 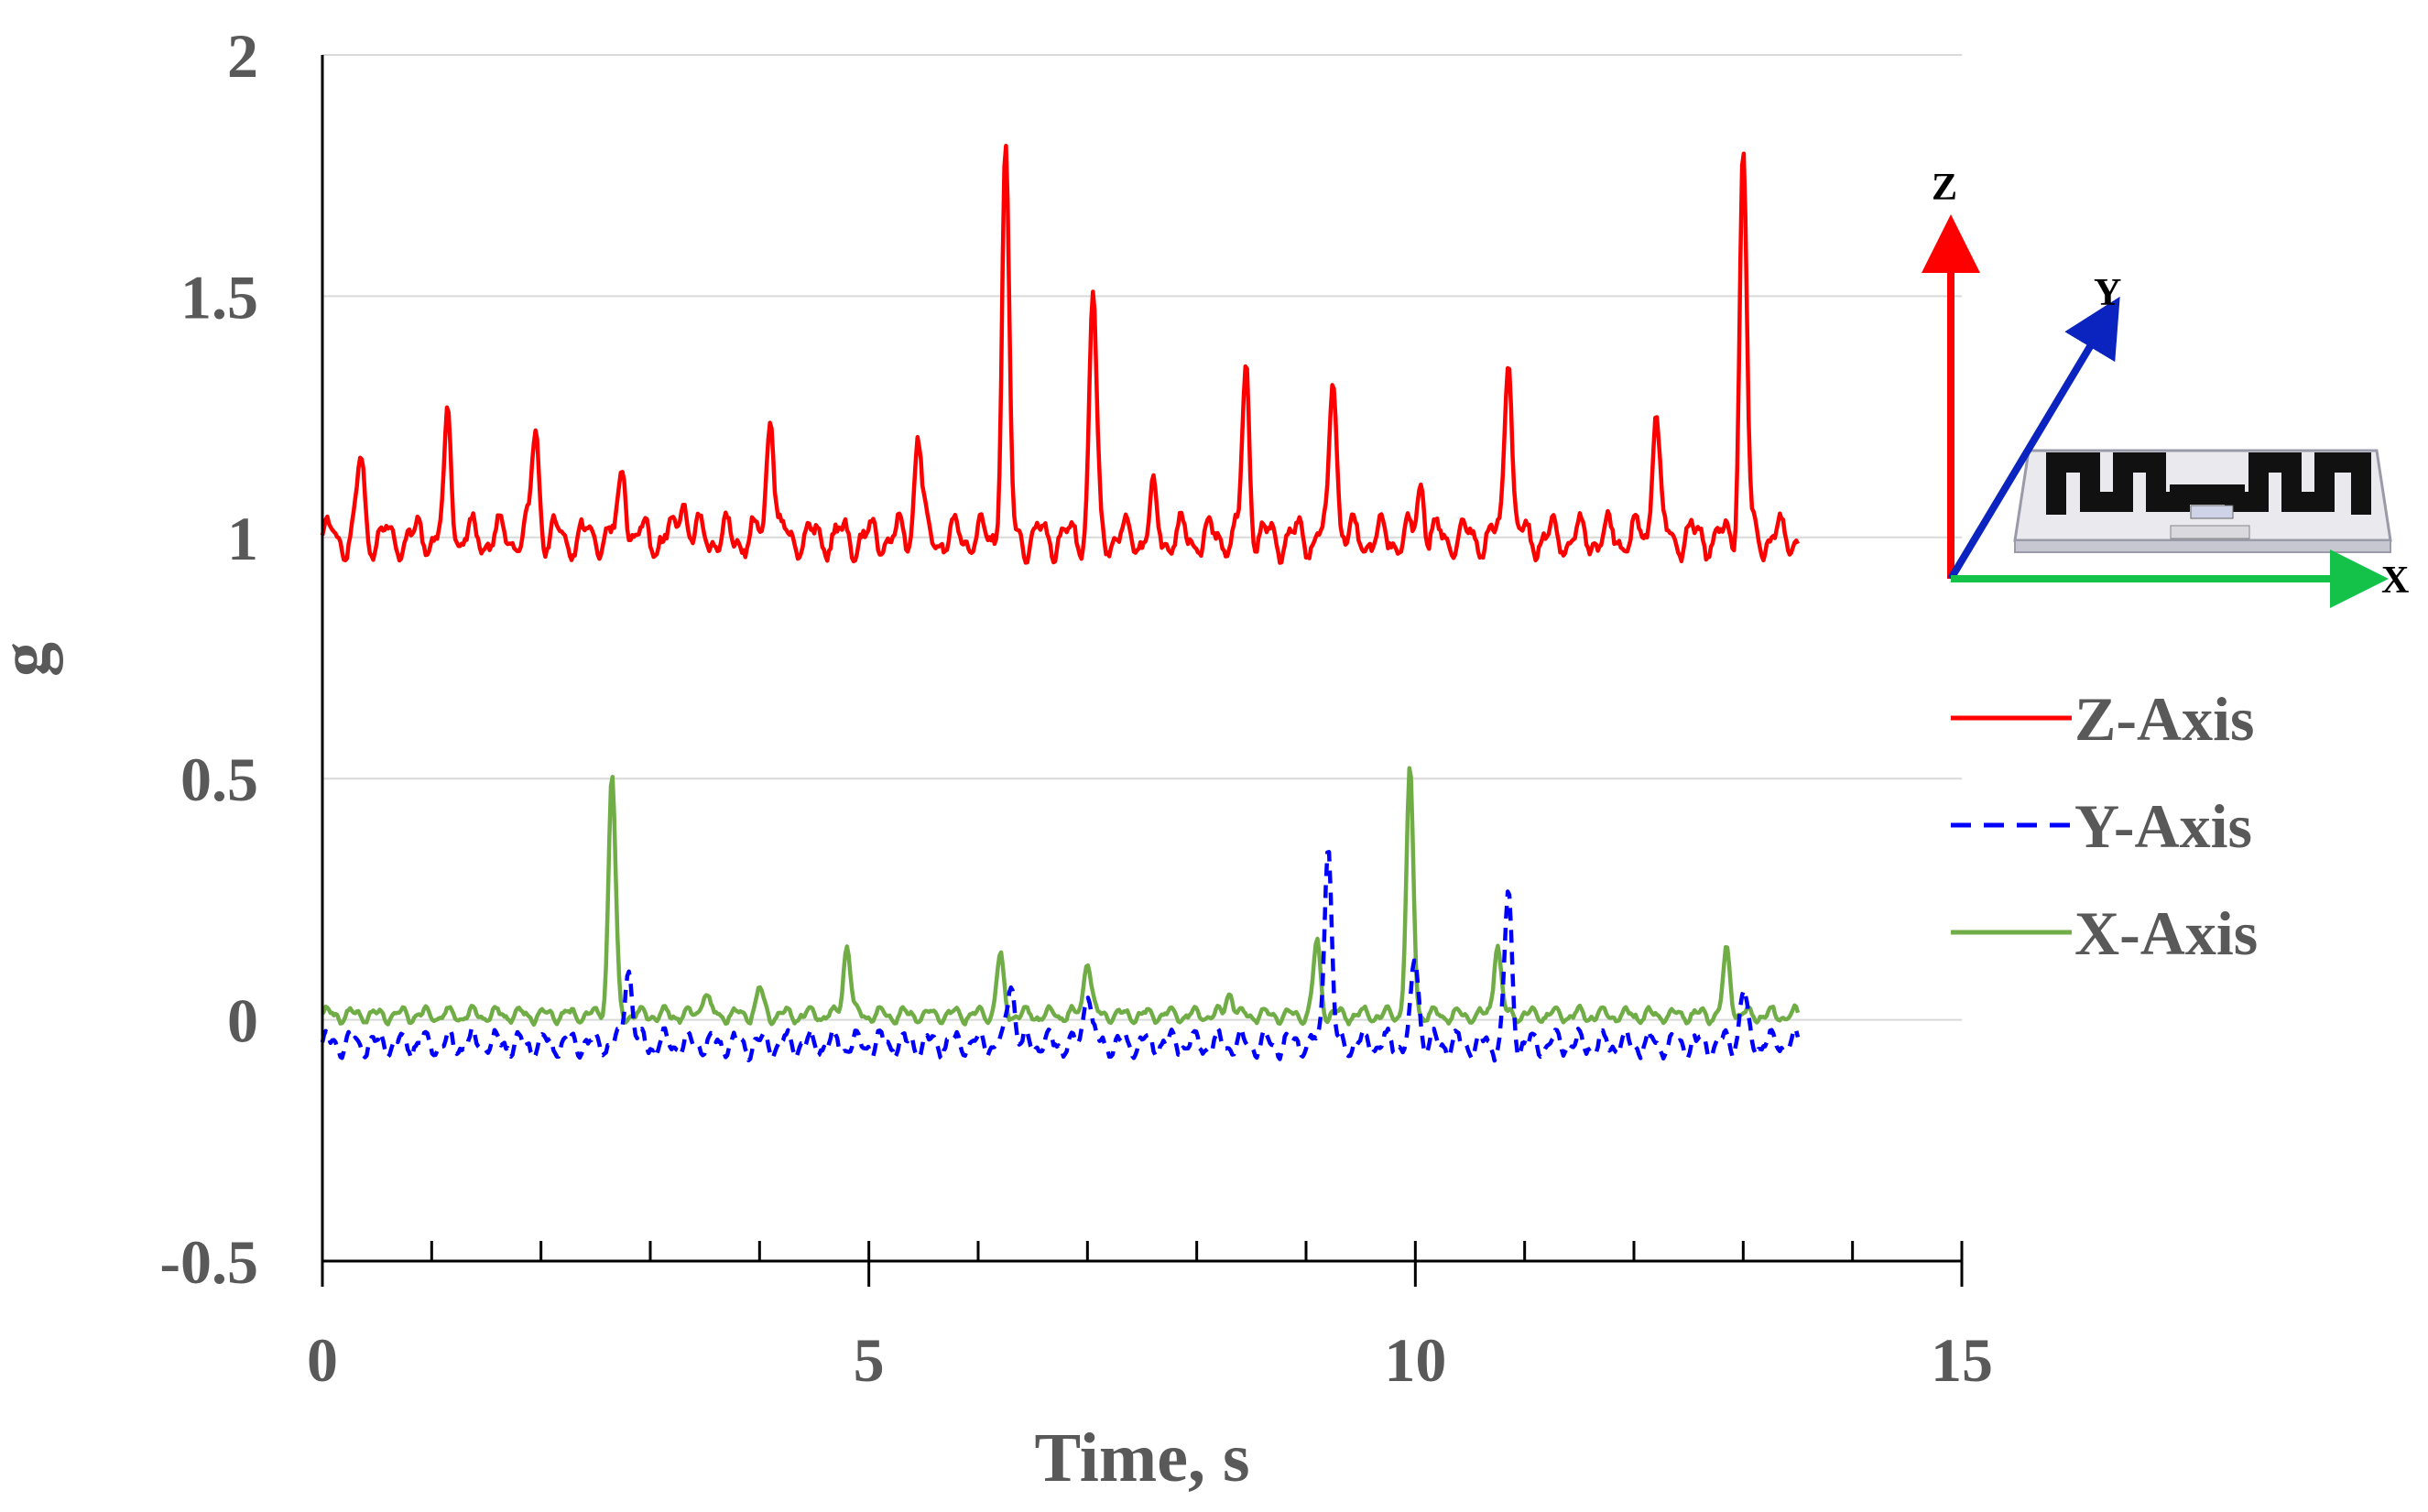 I want to click on y-tick-label-2: 0.5, so click(x=219, y=779).